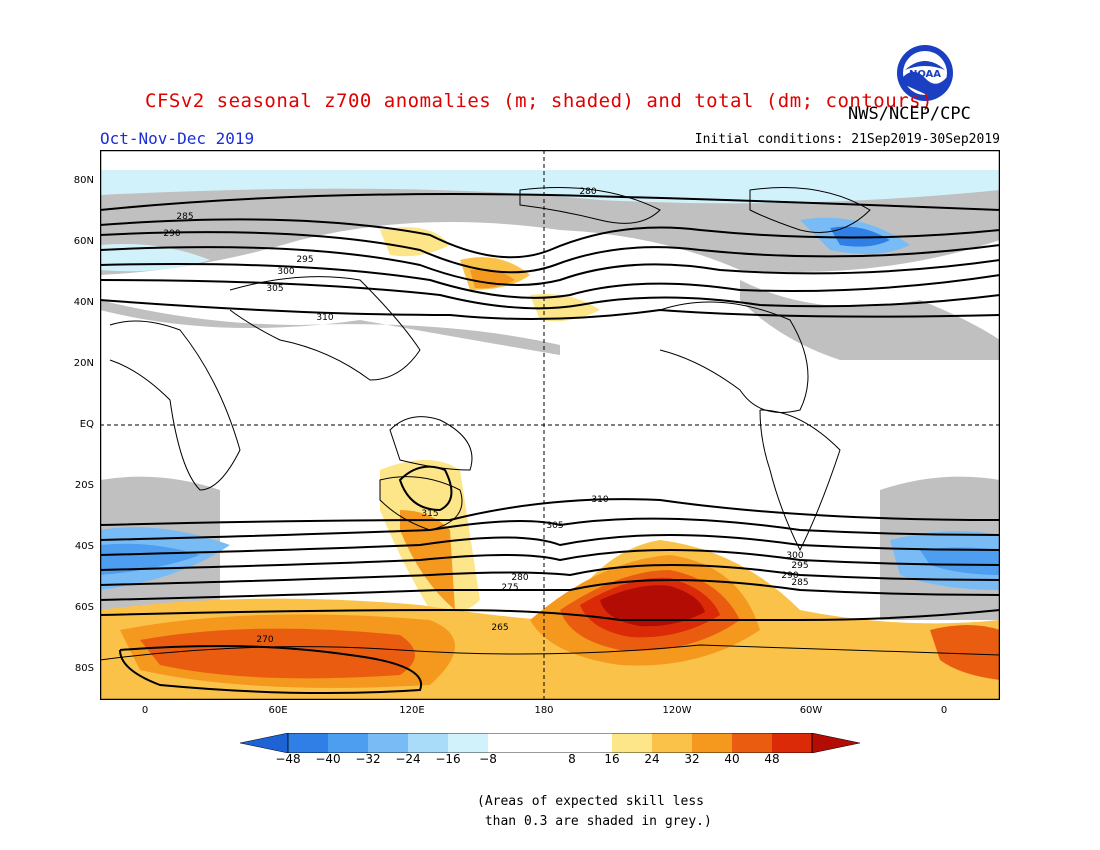 This screenshot has width=1100, height=850. What do you see at coordinates (587, 192) in the screenshot?
I see `contour-label-280: 280` at bounding box center [587, 192].